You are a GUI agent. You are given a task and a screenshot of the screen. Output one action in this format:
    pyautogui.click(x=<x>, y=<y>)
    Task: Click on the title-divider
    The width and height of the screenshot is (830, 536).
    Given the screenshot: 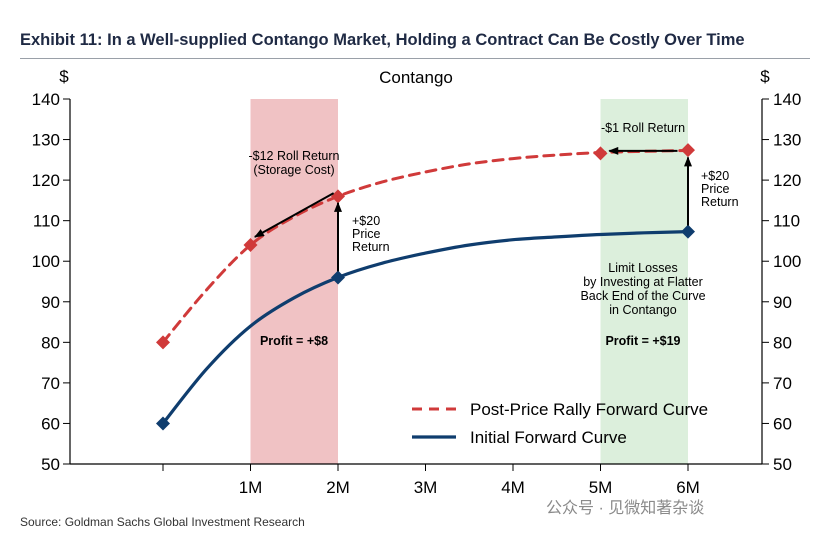 What is the action you would take?
    pyautogui.click(x=415, y=58)
    